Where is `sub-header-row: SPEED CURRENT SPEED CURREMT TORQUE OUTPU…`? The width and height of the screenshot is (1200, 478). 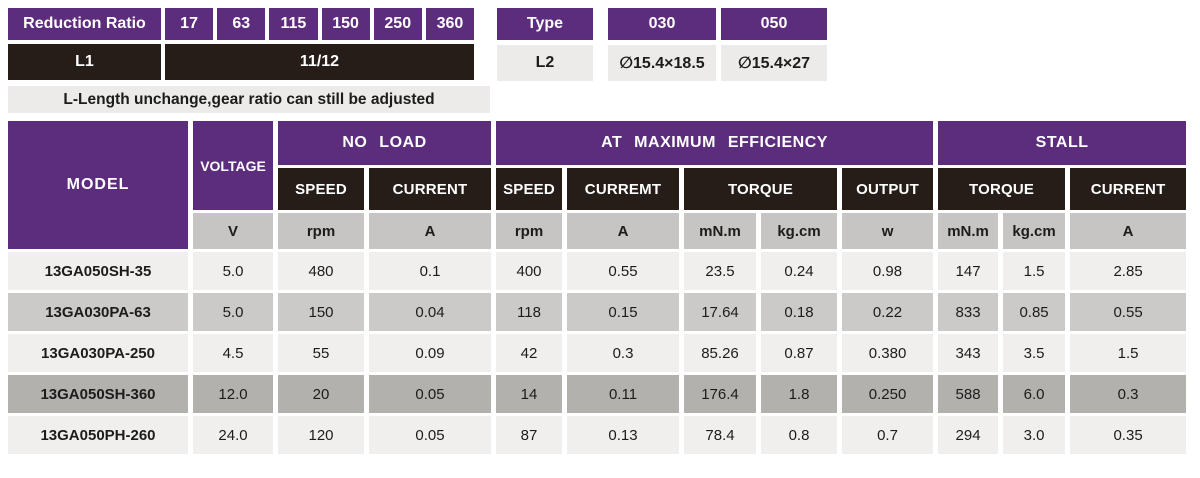 sub-header-row: SPEED CURRENT SPEED CURREMT TORQUE OUTPU… is located at coordinates (597, 189).